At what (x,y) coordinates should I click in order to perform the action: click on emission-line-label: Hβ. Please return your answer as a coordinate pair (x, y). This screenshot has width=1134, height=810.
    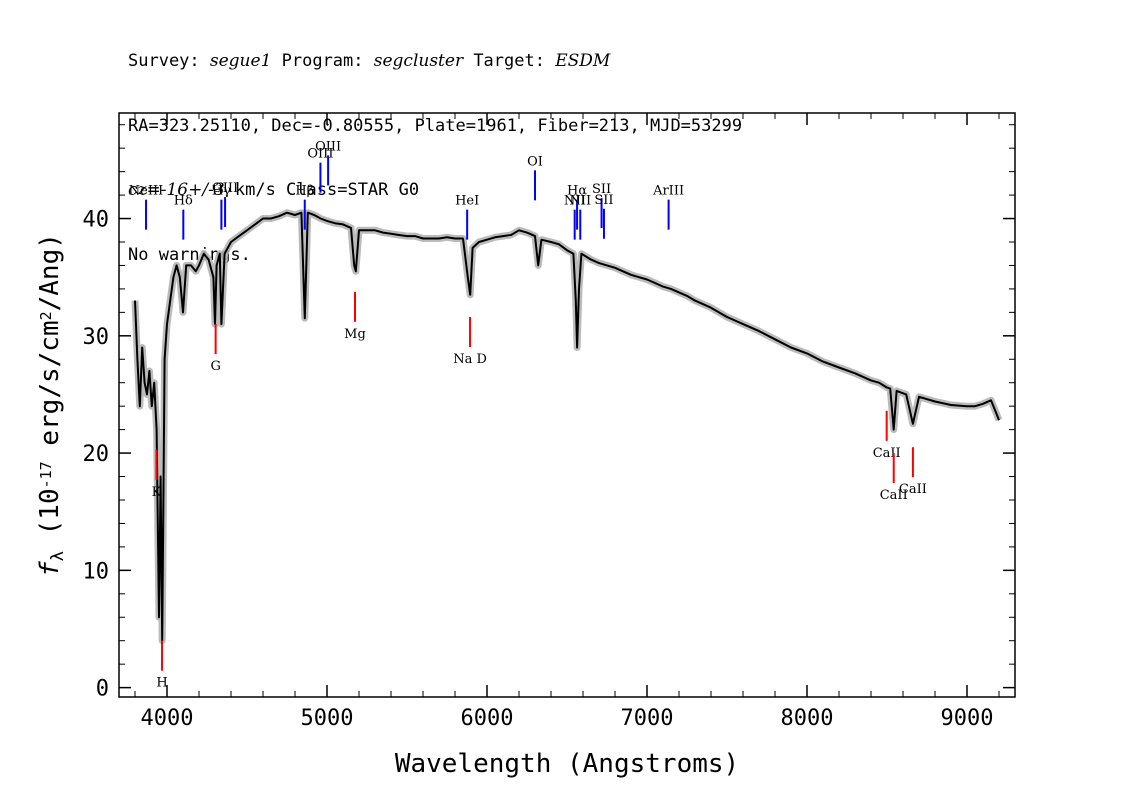
    Looking at the image, I should click on (304, 191).